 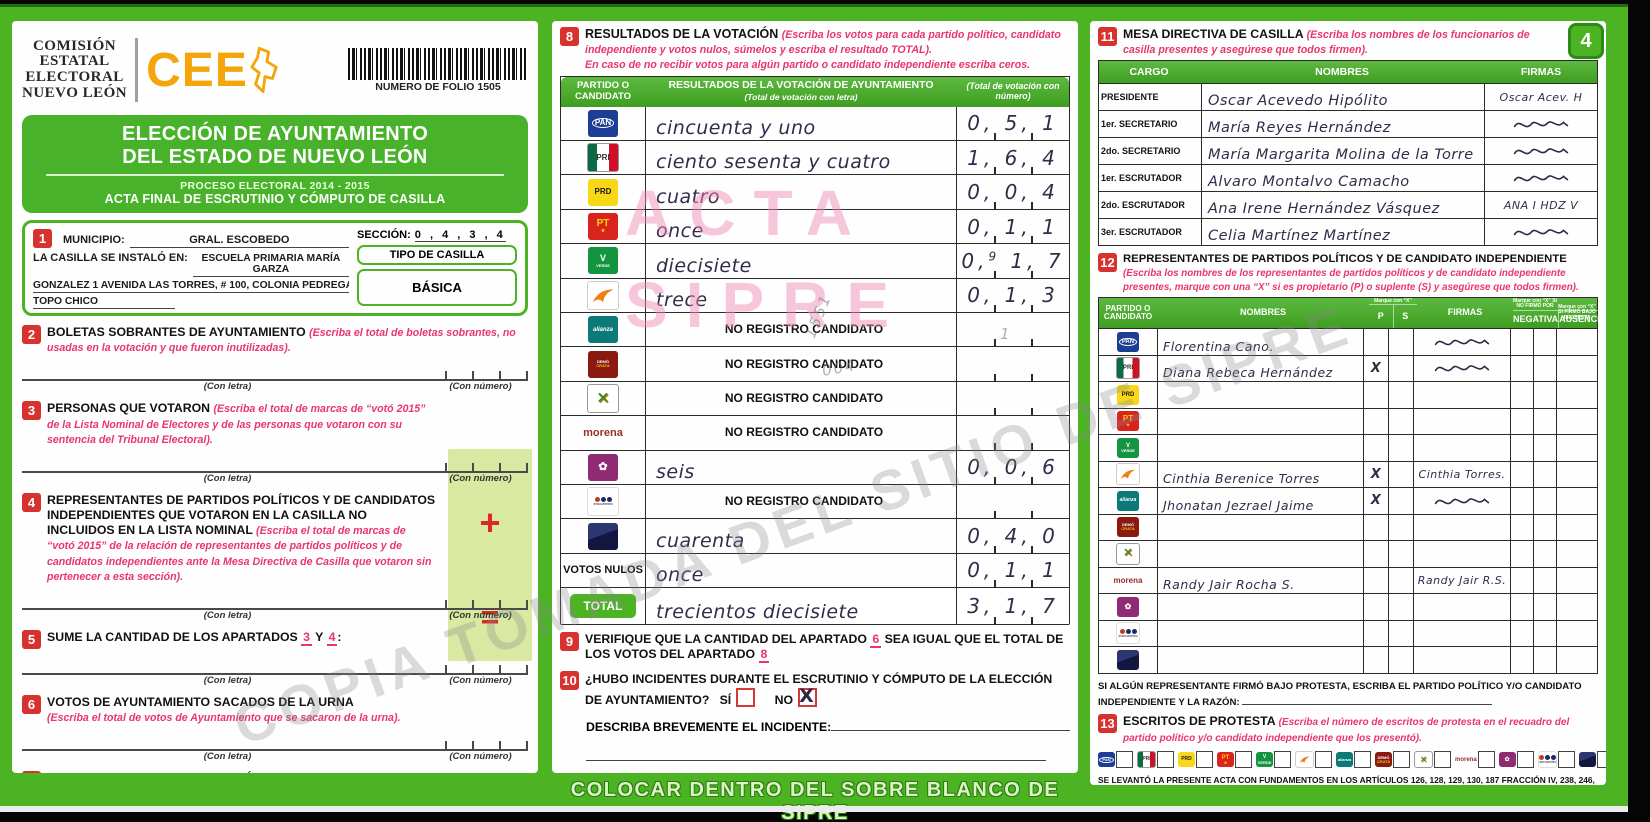 What do you see at coordinates (815, 535) in the screenshot?
I see `results-row-independiente: cuarenta 0, 4, 0` at bounding box center [815, 535].